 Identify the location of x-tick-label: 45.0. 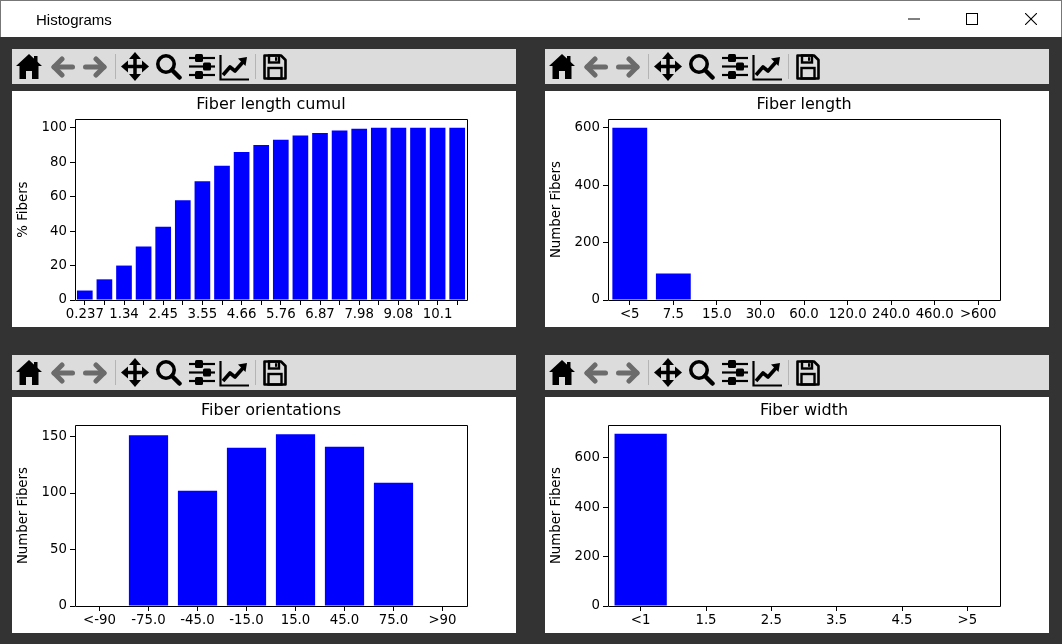
(344, 620).